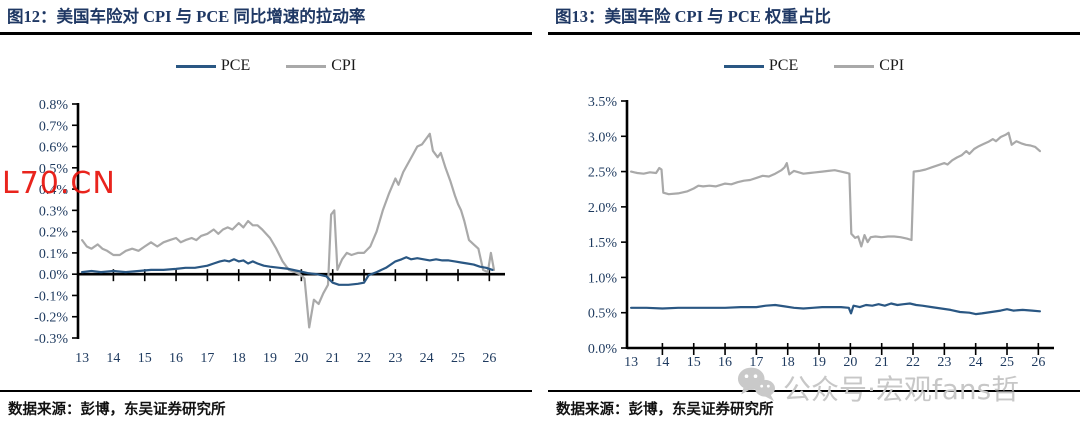  Describe the element at coordinates (814, 404) in the screenshot. I see `figure-13-footer: 数据来源：彭博，东吴证券研究所` at that location.